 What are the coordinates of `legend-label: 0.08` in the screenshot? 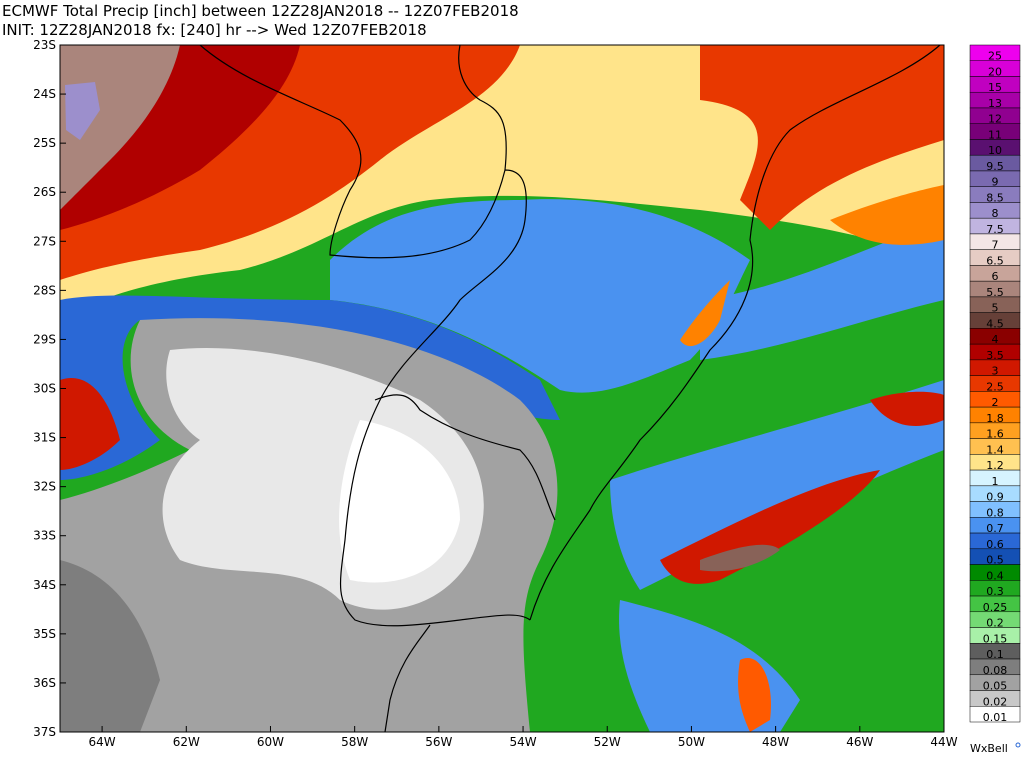 It's located at (995, 670).